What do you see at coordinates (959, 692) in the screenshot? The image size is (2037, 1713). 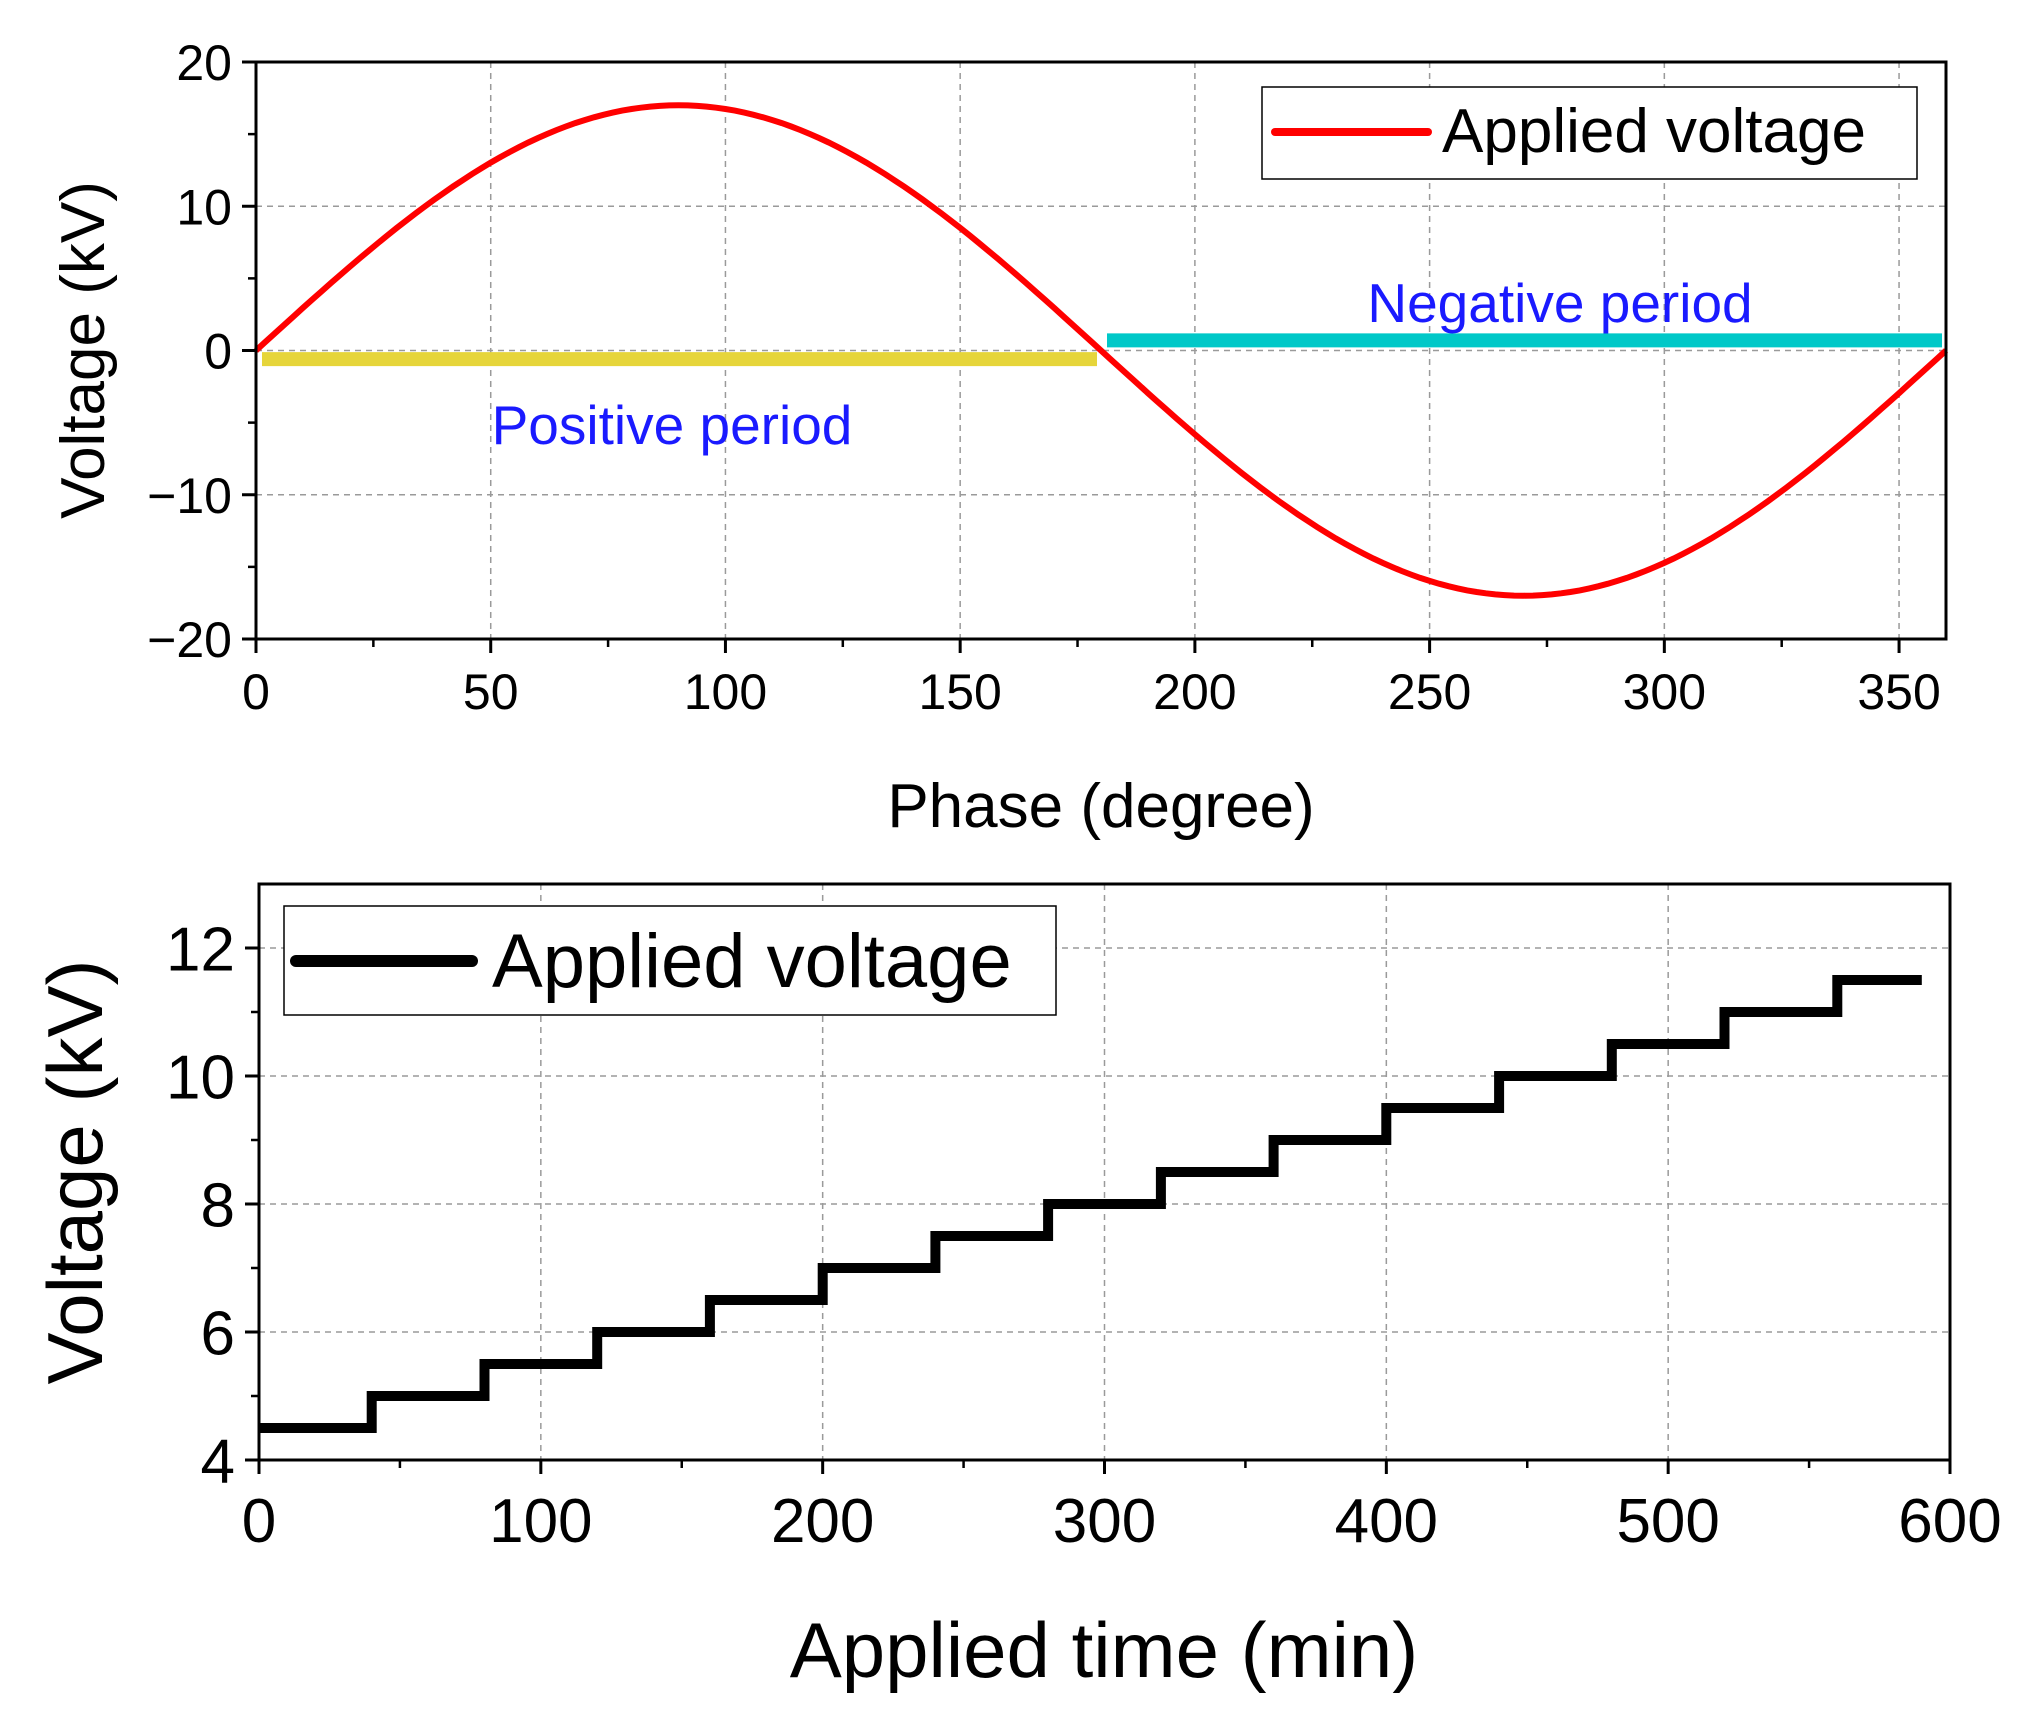 I see `top-x-tick-label: 150` at bounding box center [959, 692].